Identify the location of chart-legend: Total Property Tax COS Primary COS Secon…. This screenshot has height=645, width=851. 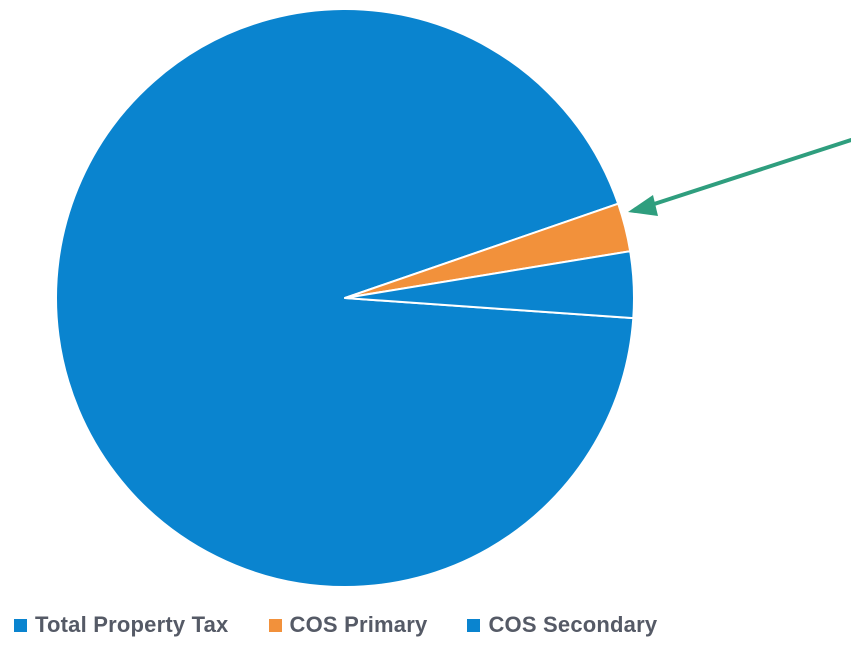
(355, 625).